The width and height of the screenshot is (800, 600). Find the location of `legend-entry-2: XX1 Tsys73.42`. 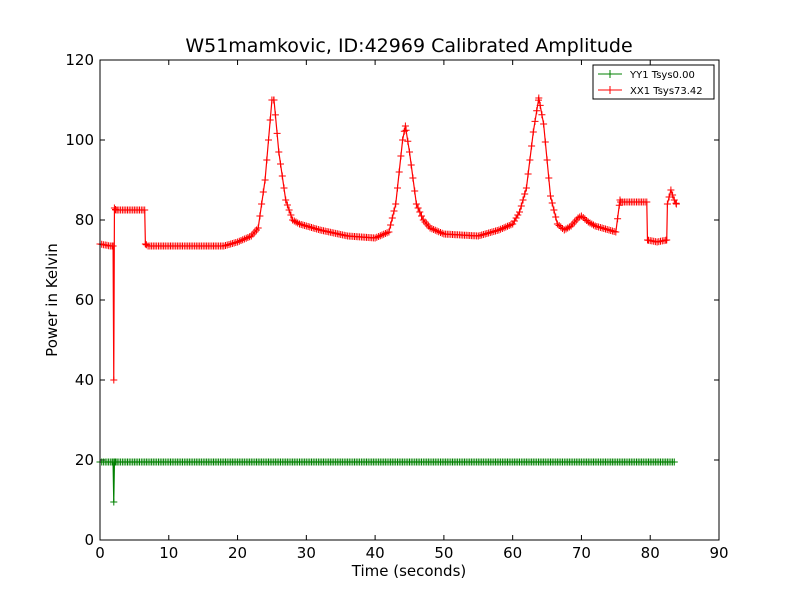

legend-entry-2: XX1 Tsys73.42 is located at coordinates (650, 91).